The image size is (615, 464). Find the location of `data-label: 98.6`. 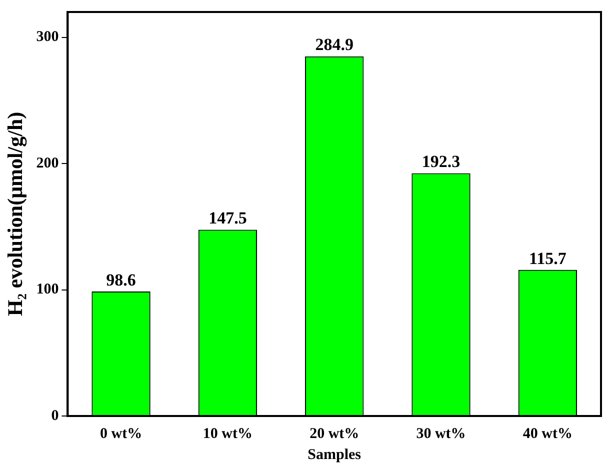

data-label: 98.6 is located at coordinates (121, 280).